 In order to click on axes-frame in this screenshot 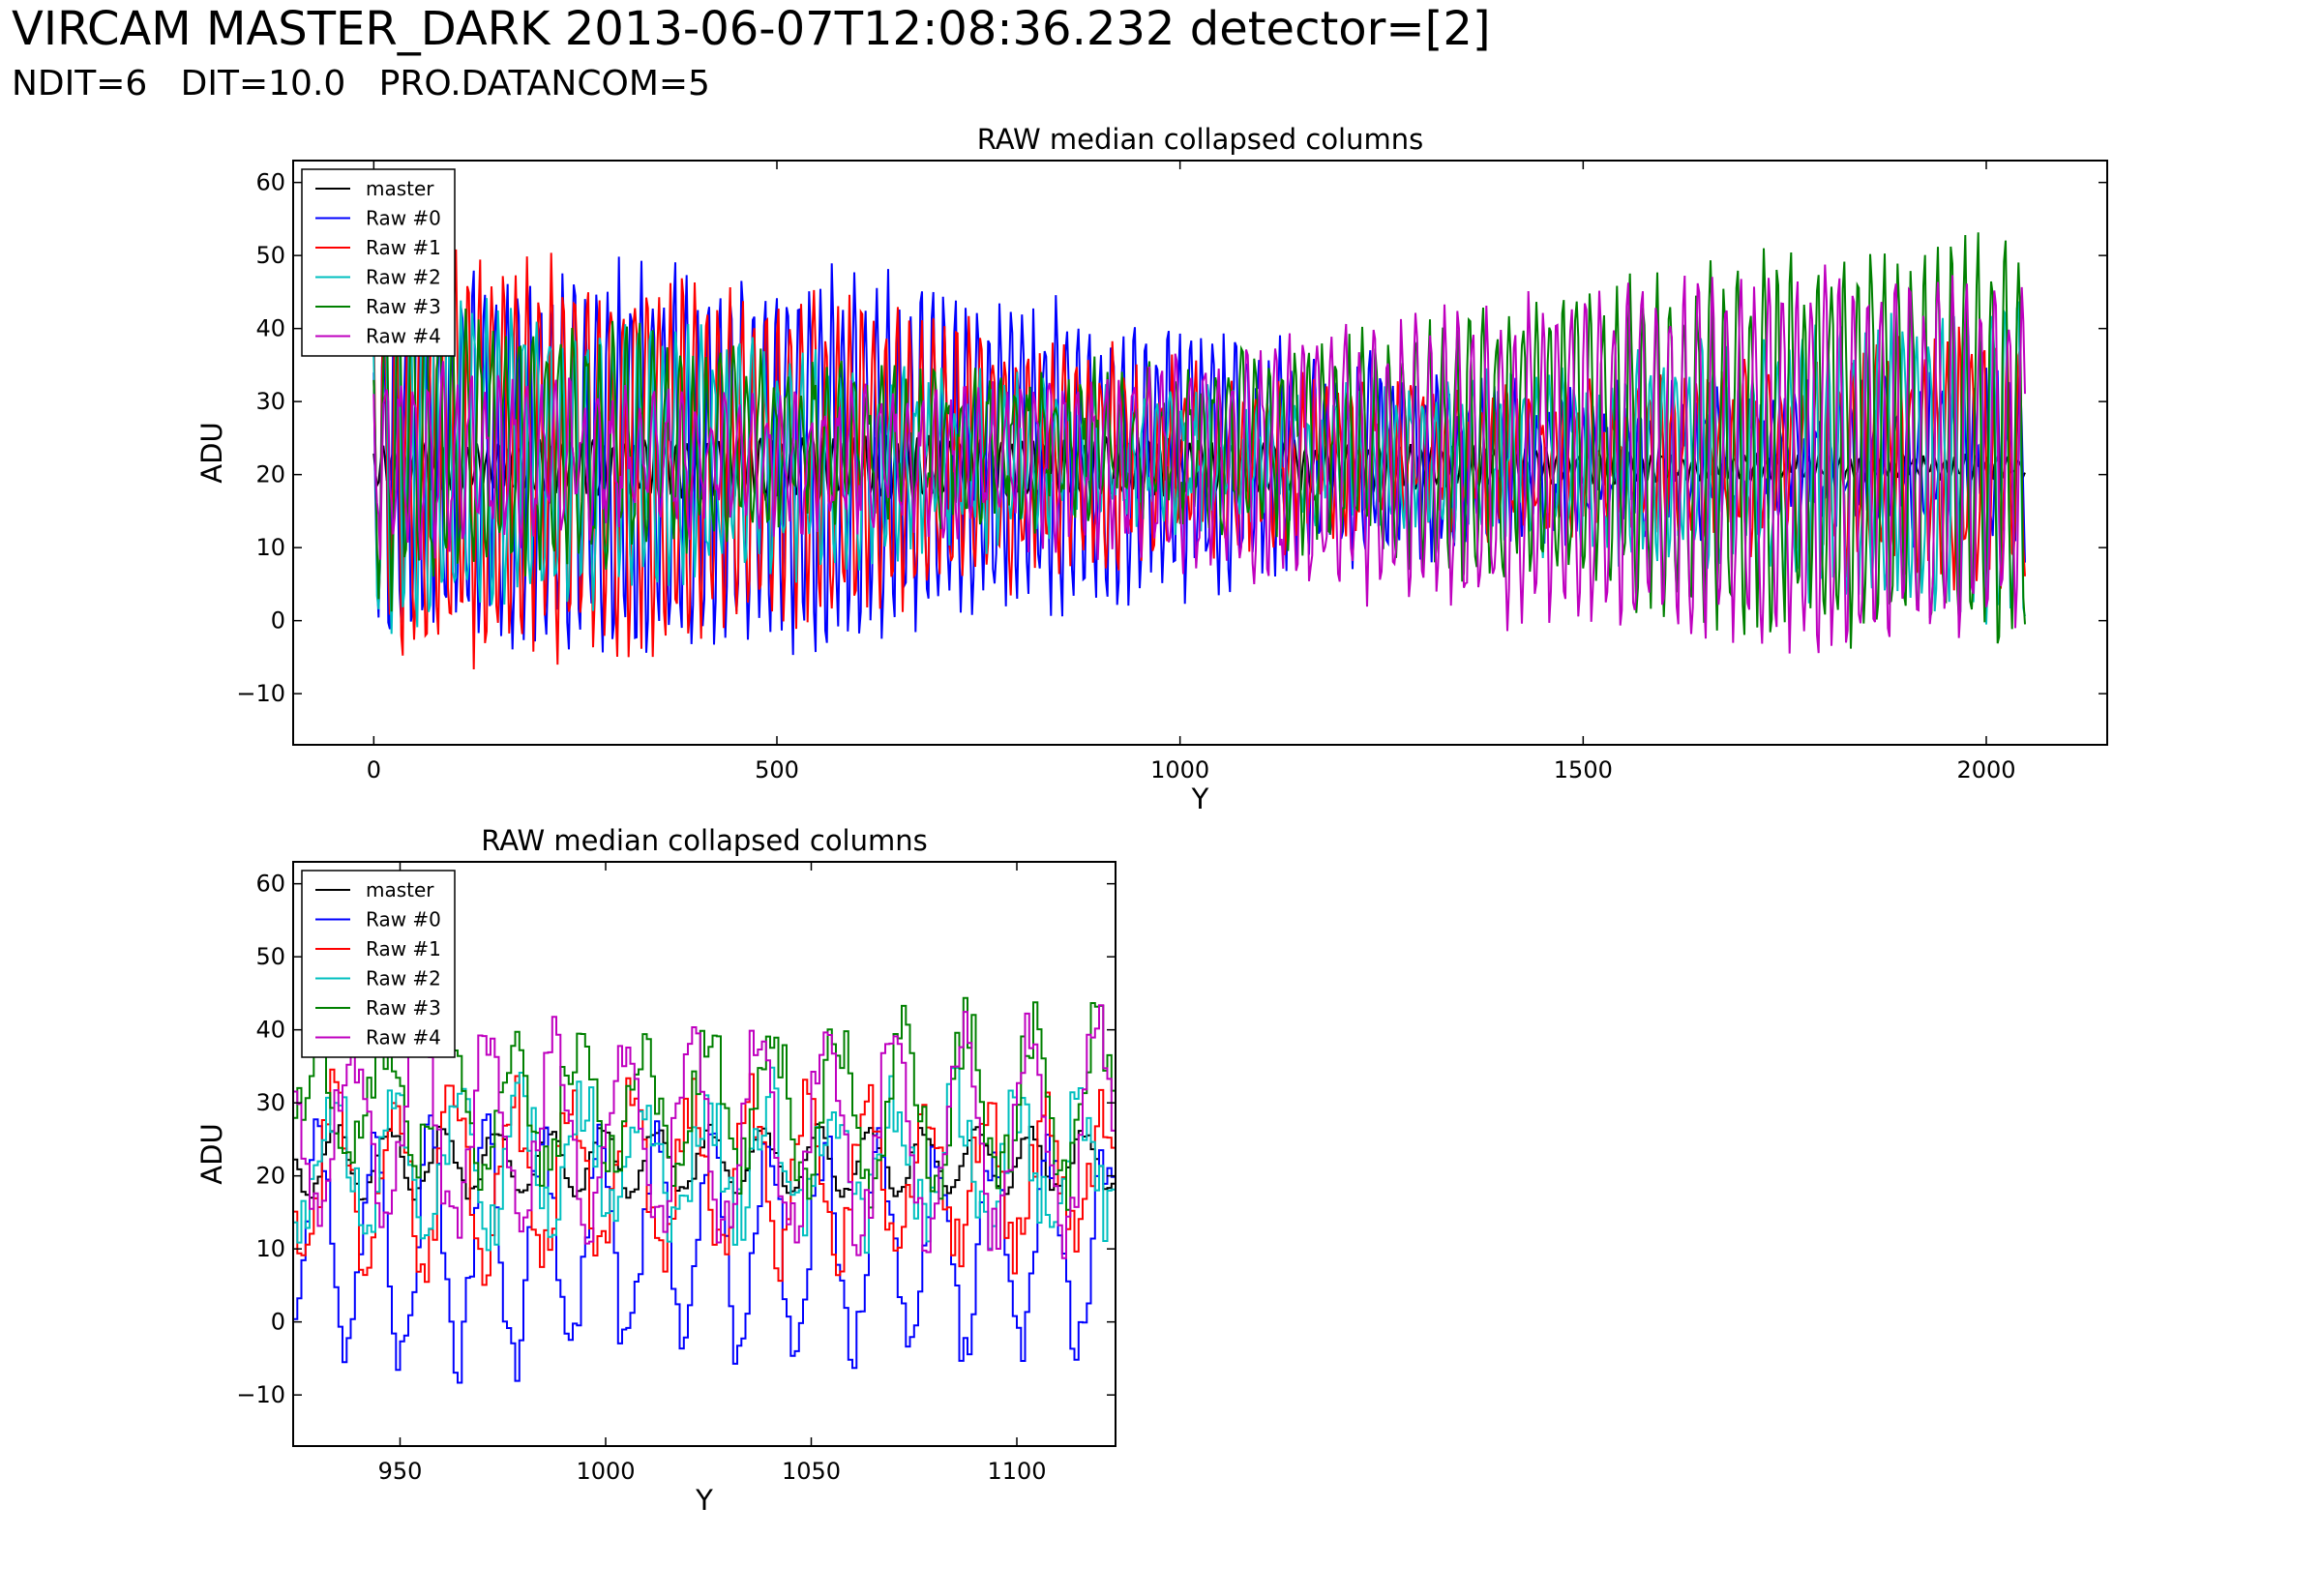, I will do `click(704, 1154)`.